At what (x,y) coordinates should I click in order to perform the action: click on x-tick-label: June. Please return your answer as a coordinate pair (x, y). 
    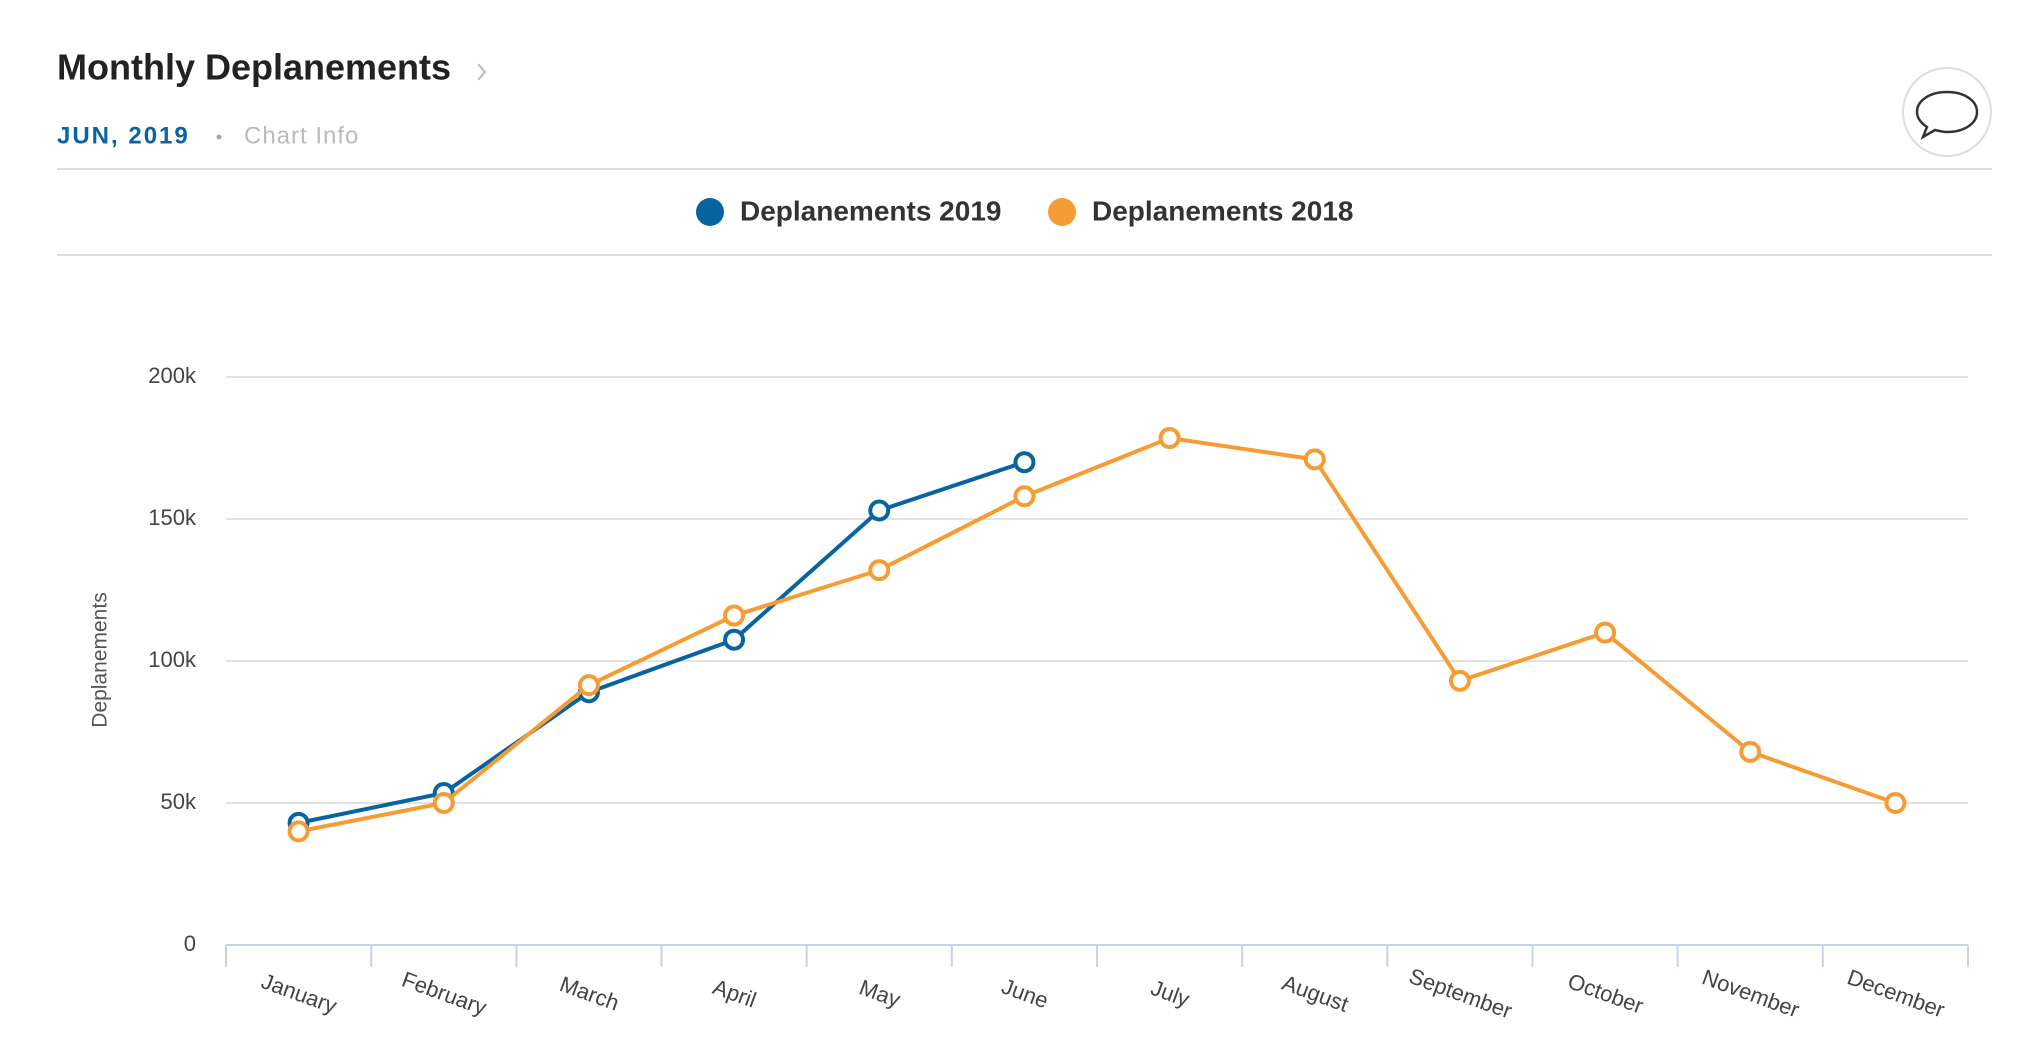
    Looking at the image, I should click on (1024, 994).